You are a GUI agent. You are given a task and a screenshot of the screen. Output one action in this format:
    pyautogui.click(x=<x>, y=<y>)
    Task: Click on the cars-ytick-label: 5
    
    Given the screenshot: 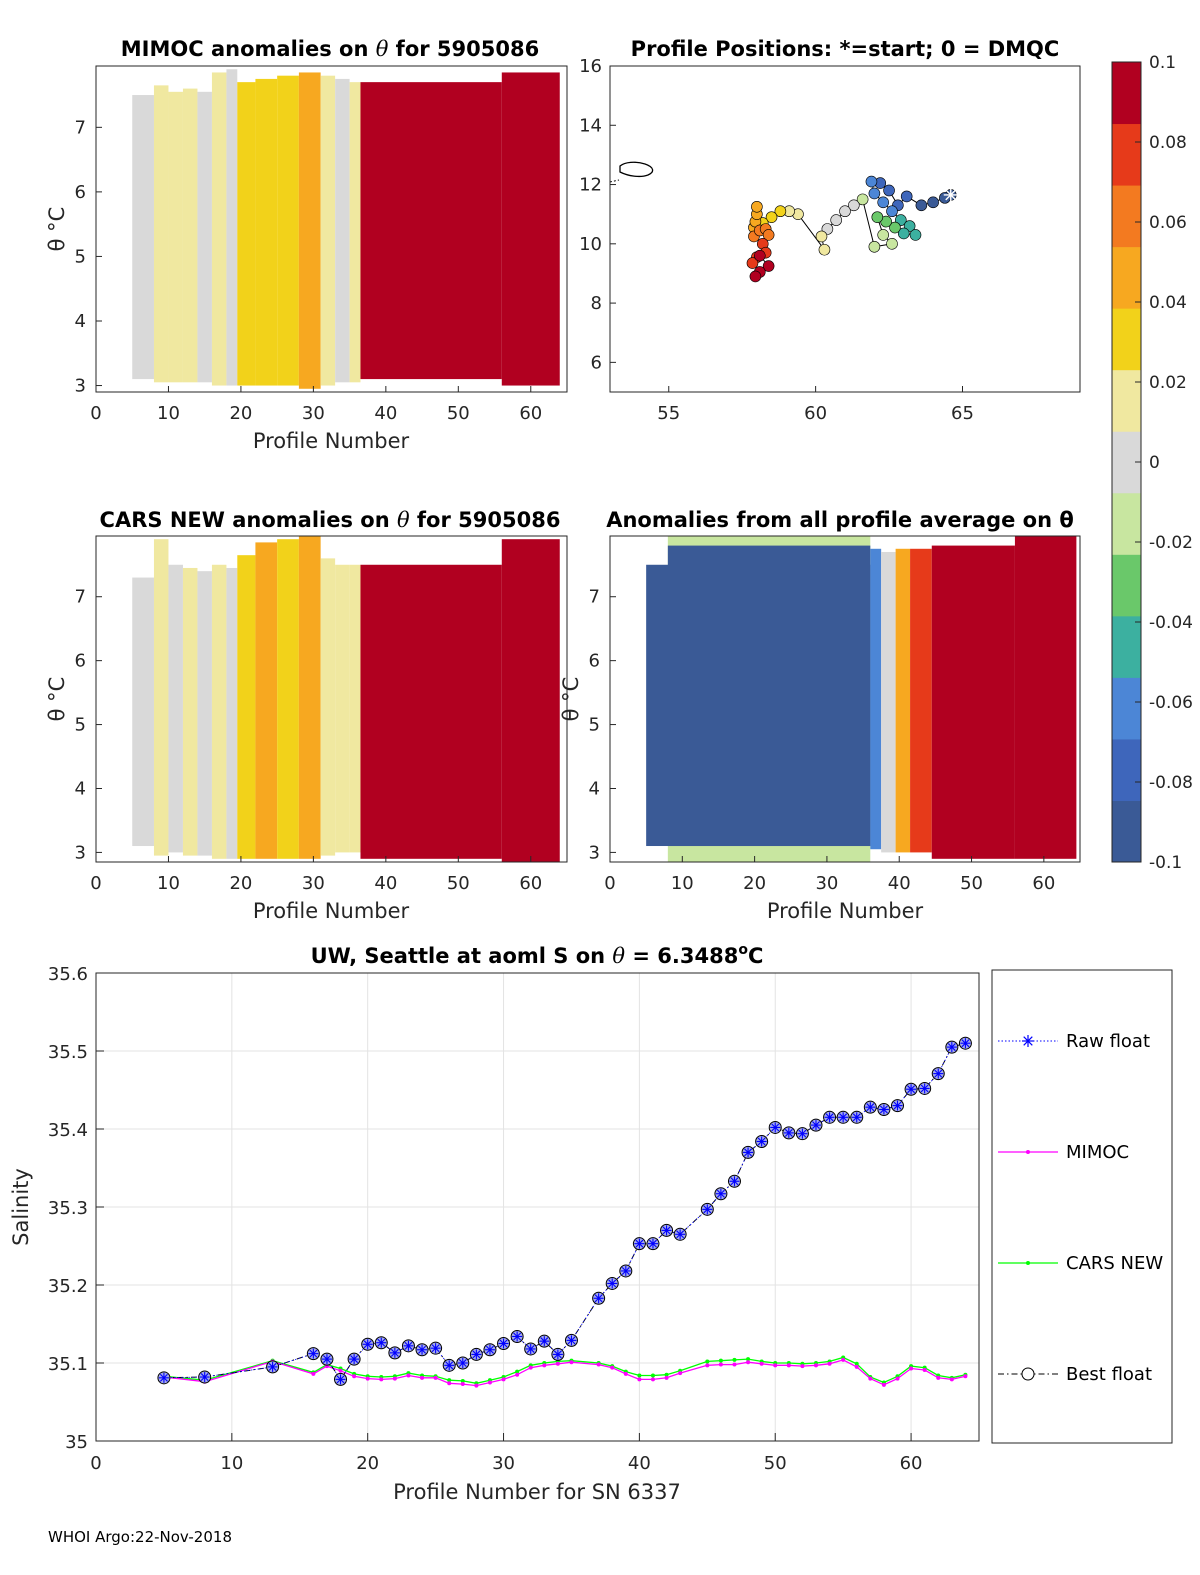 What is the action you would take?
    pyautogui.click(x=80, y=725)
    